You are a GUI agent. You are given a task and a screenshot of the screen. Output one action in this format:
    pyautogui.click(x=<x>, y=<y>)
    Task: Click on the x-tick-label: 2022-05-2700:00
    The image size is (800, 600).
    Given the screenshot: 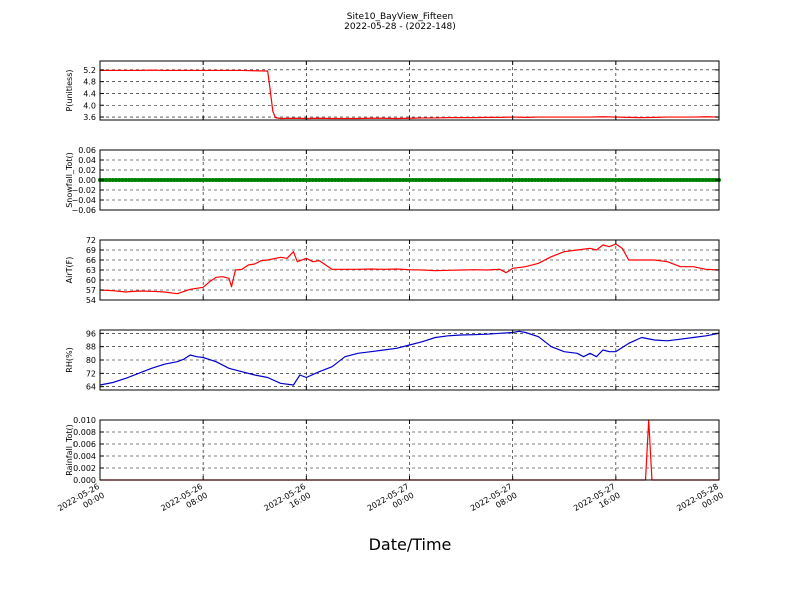 What is the action you would take?
    pyautogui.click(x=391, y=502)
    